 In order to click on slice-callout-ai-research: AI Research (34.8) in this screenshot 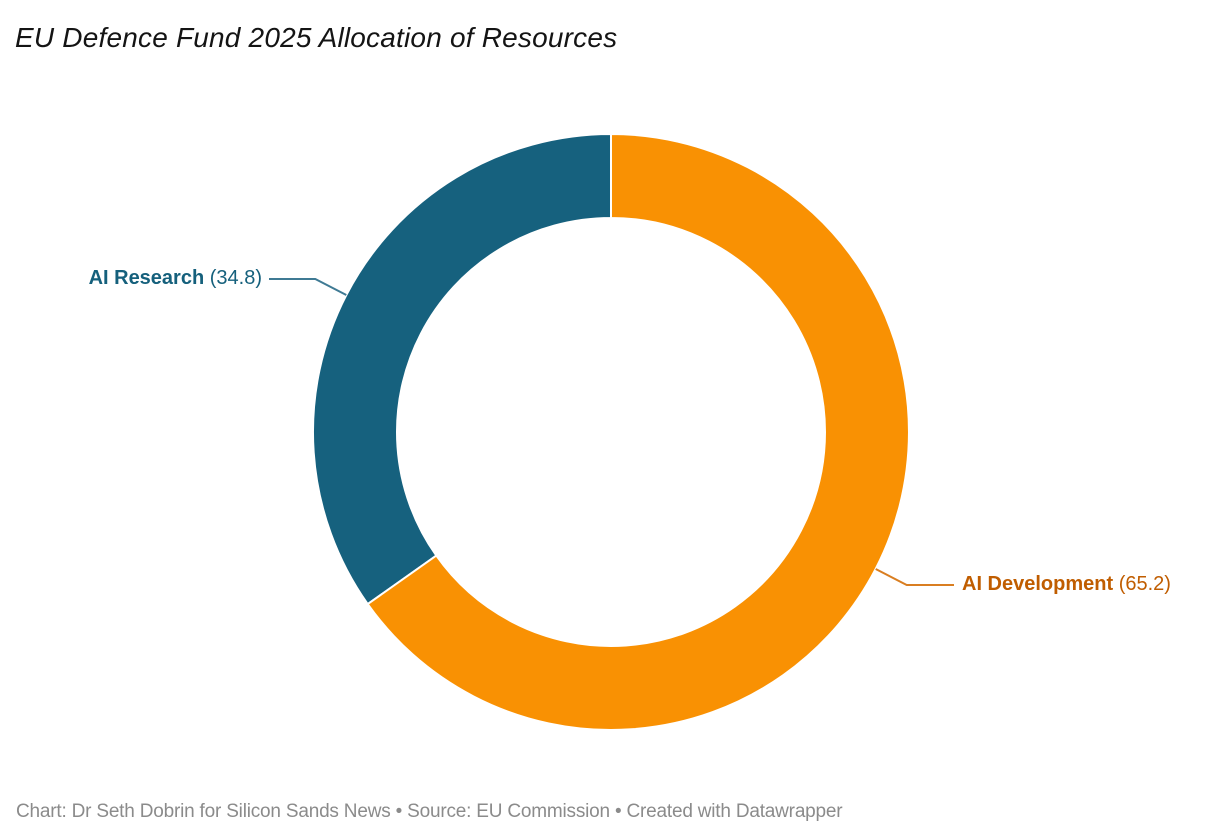, I will do `click(131, 278)`.